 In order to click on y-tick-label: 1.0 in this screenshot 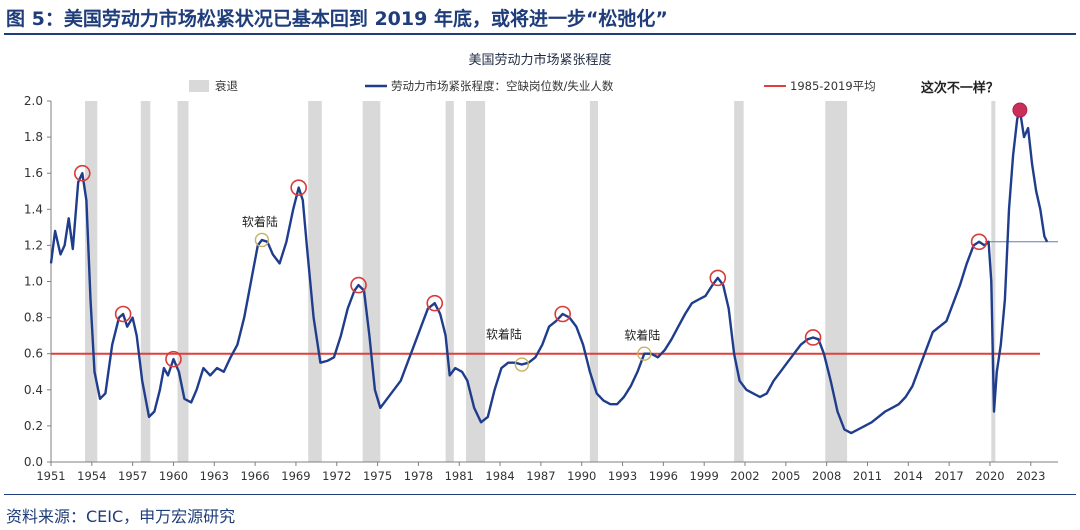, I will do `click(33, 282)`.